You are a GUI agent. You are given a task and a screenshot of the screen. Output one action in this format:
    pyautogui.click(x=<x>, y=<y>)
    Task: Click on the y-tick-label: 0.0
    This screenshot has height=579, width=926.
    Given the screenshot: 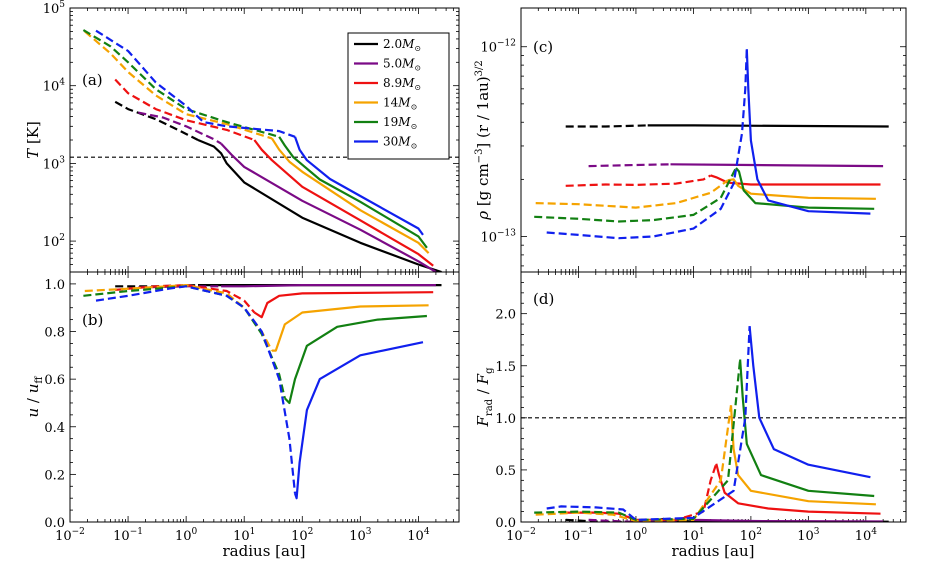 What is the action you would take?
    pyautogui.click(x=505, y=523)
    